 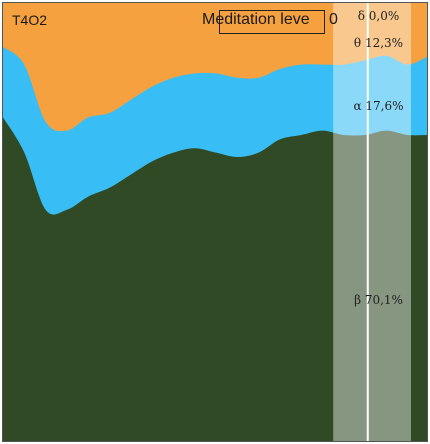 What do you see at coordinates (378, 16) in the screenshot?
I see `band-label-delta: δ 0,0%` at bounding box center [378, 16].